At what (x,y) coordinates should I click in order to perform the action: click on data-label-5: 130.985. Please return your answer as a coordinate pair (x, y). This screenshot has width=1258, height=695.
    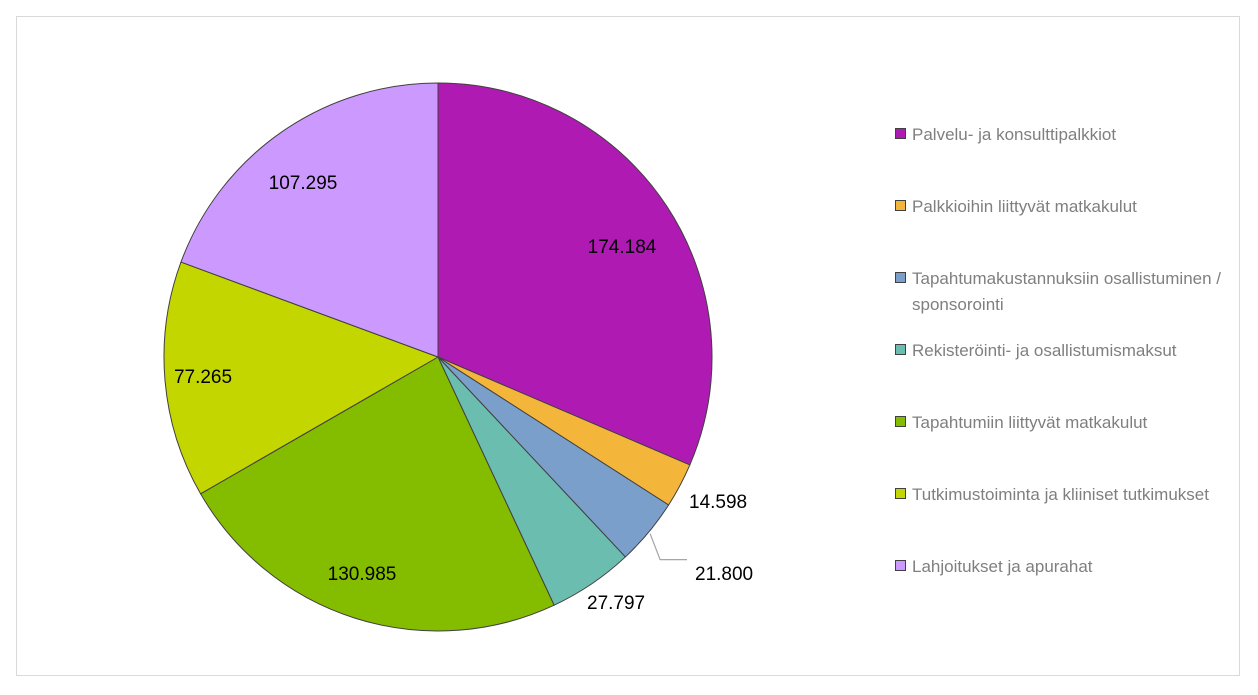
    Looking at the image, I should click on (362, 574).